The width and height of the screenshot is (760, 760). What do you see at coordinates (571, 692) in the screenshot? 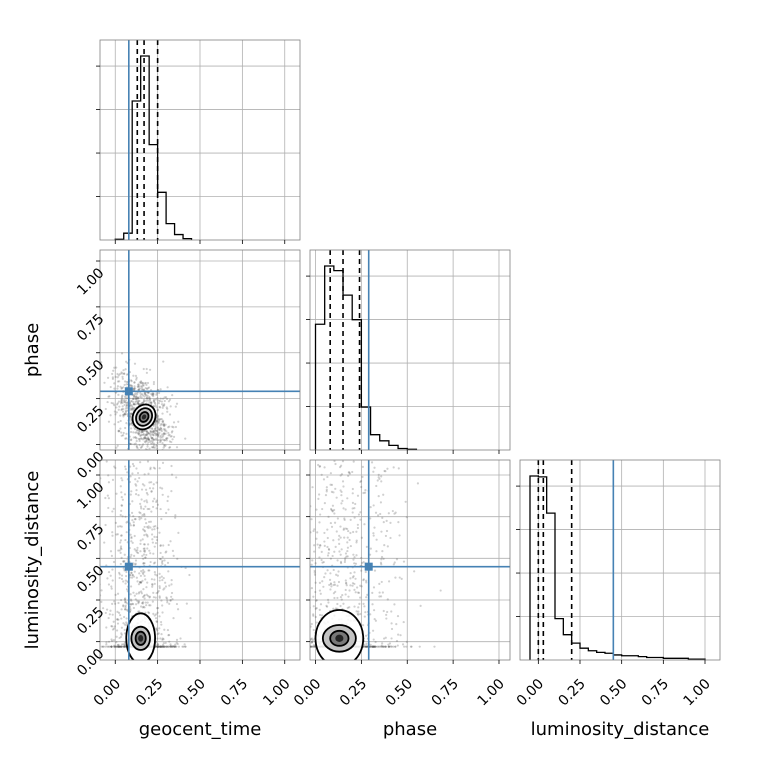
I see `x-tick-label-luminosity_distance-1: 0.25` at bounding box center [571, 692].